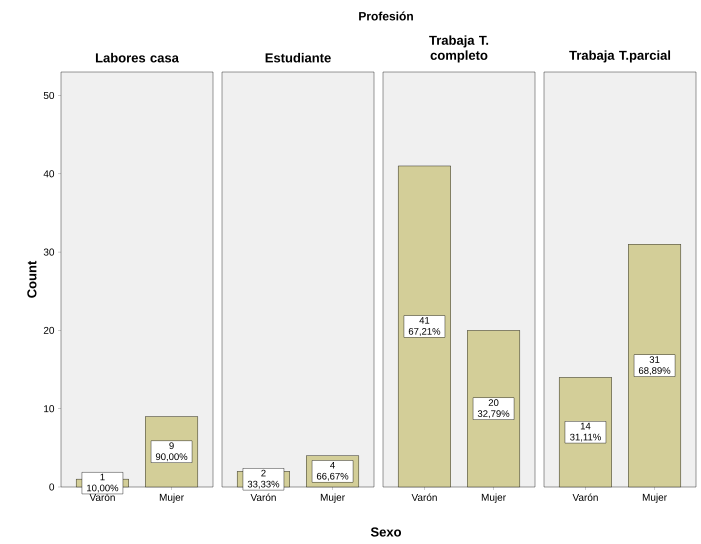 The width and height of the screenshot is (701, 544). What do you see at coordinates (386, 532) in the screenshot?
I see `x-axis-title: Sexo` at bounding box center [386, 532].